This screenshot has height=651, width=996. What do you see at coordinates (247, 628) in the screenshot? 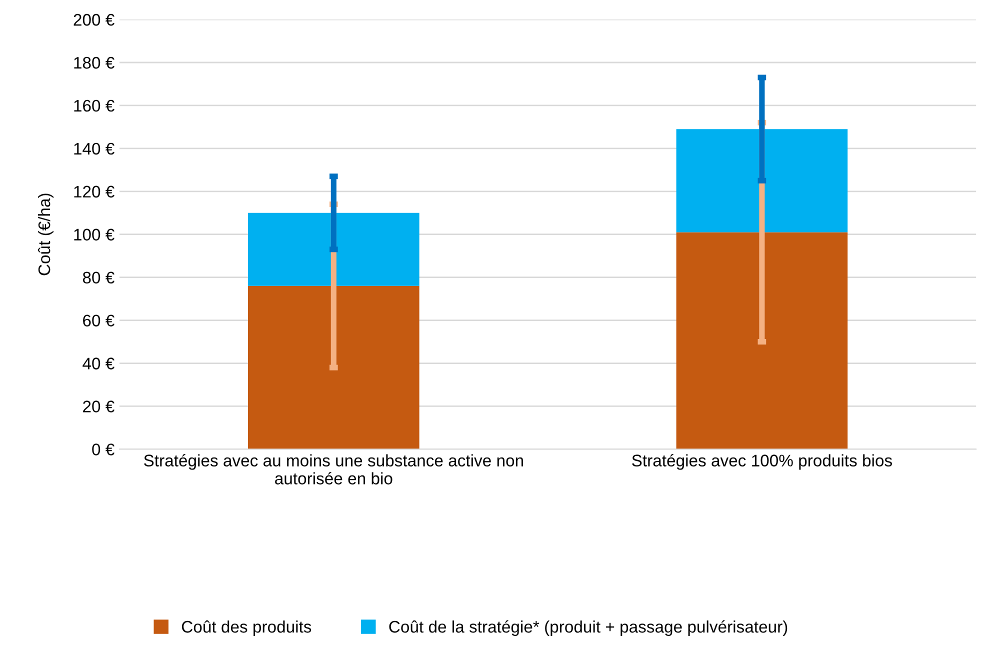
I see `legend-label: Coût des produits` at bounding box center [247, 628].